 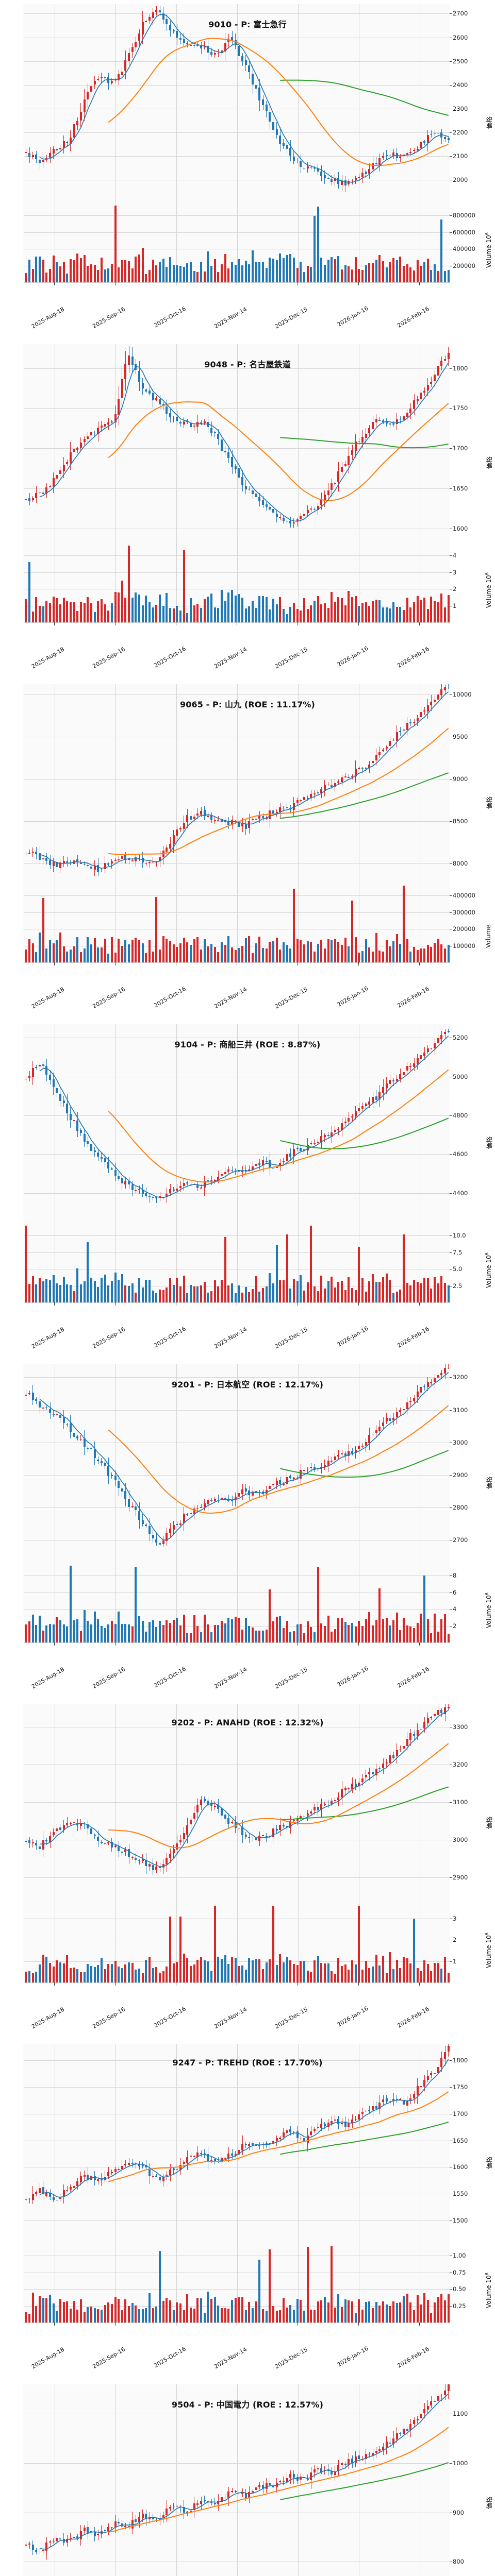 What do you see at coordinates (458, 1236) in the screenshot?
I see `y-tick-label-volume: 10.0` at bounding box center [458, 1236].